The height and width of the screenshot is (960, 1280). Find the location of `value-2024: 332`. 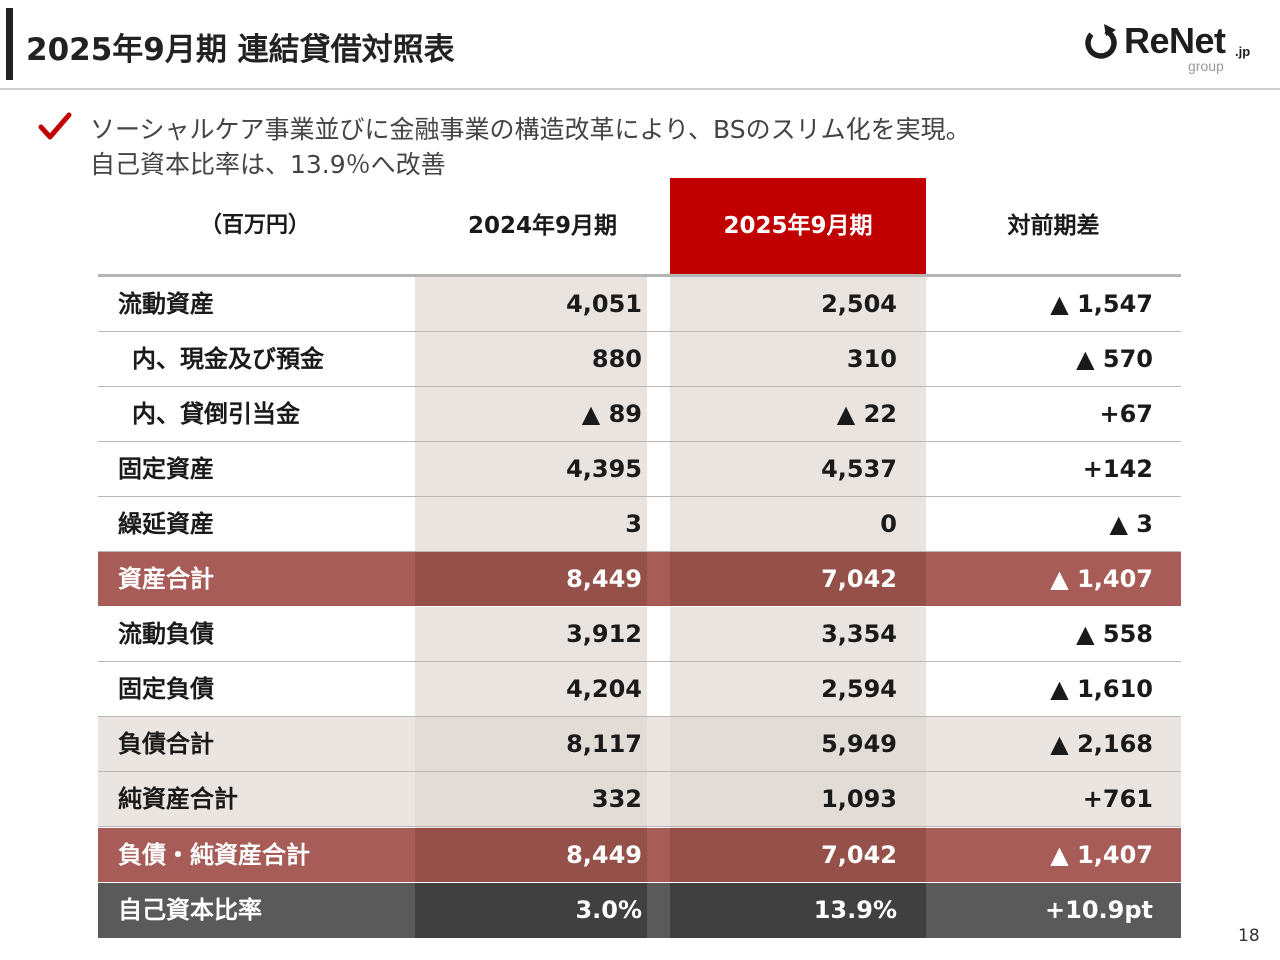

value-2024: 332 is located at coordinates (616, 799).